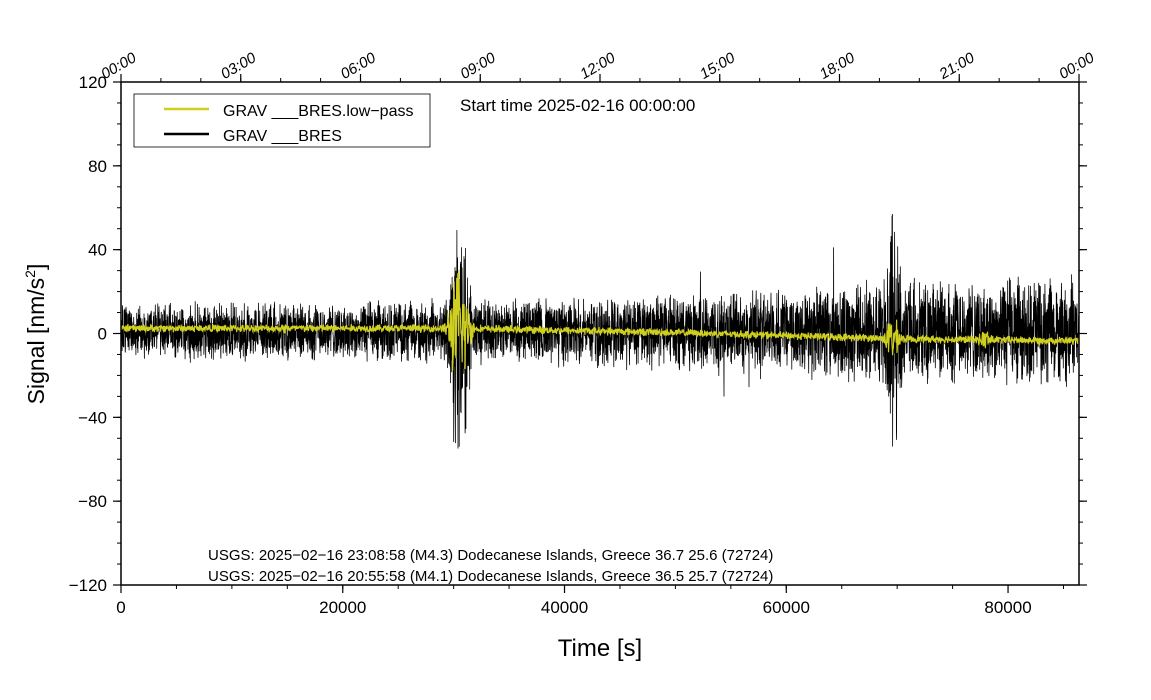 The image size is (1151, 700). Describe the element at coordinates (564, 607) in the screenshot. I see `x-tick-label: 40000` at that location.